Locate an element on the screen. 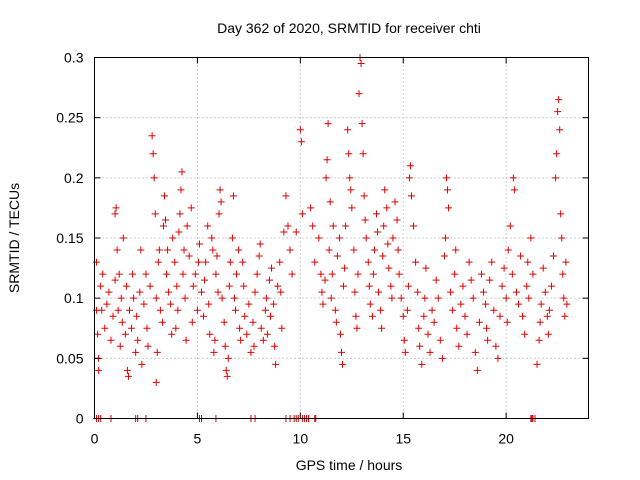  x-tick-label: 10 is located at coordinates (301, 439).